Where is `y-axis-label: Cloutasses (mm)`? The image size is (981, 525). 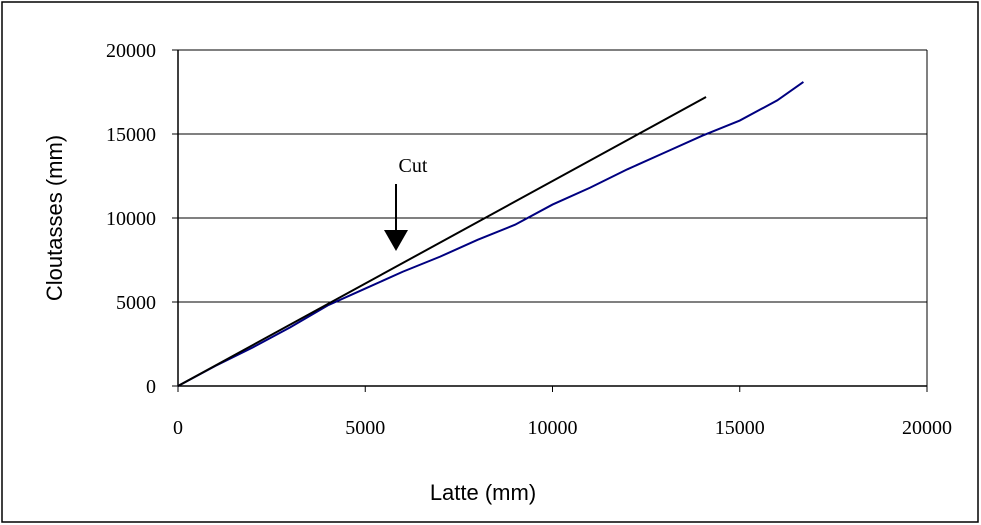 y-axis-label: Cloutasses (mm) is located at coordinates (54, 218).